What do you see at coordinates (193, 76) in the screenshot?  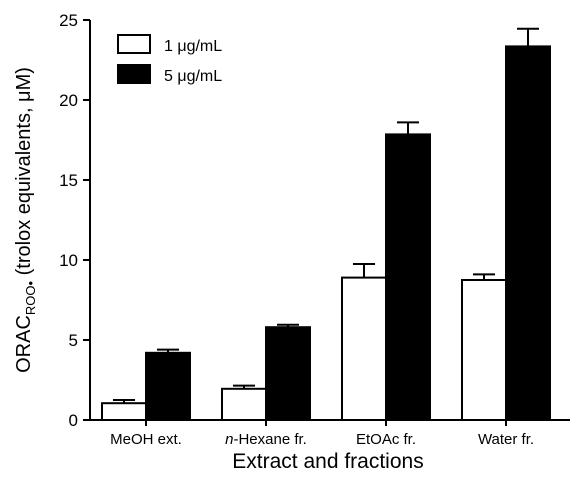 I see `legend-label-1: 5 μg/mL` at bounding box center [193, 76].